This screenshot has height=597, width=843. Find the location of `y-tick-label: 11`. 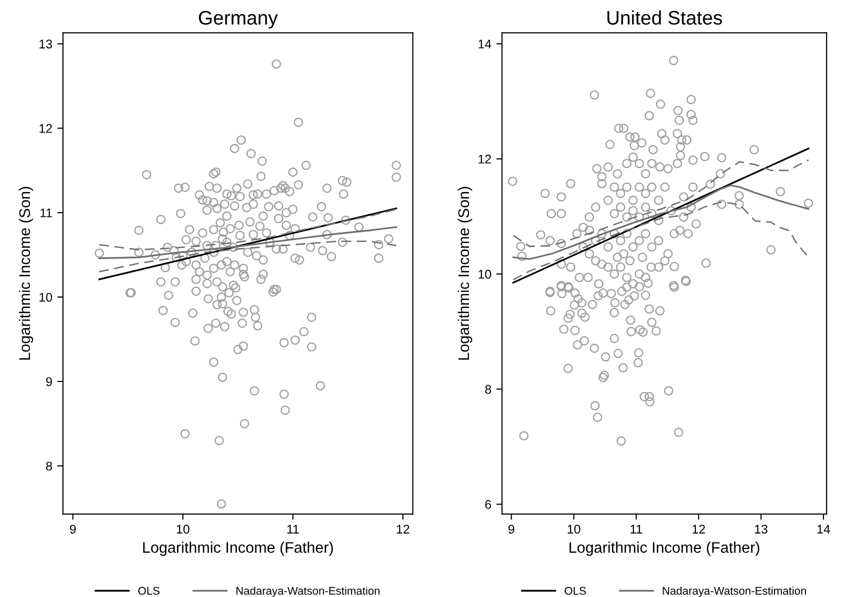

y-tick-label: 11 is located at coordinates (46, 213).